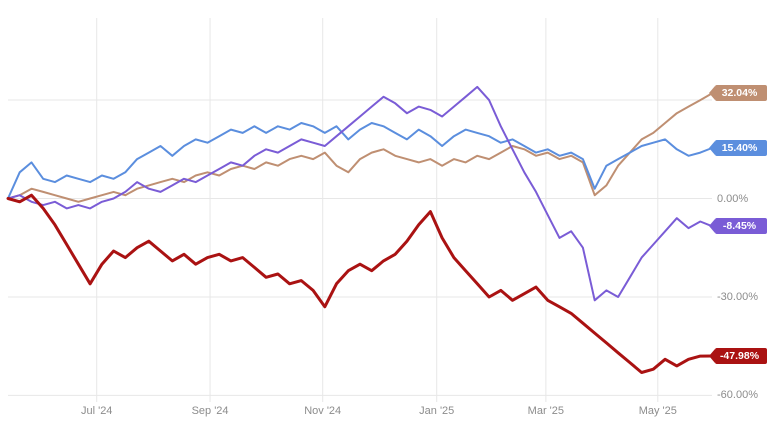 This screenshot has width=768, height=424. Describe the element at coordinates (437, 411) in the screenshot. I see `x-axis-tick-jan25: Jan '25` at that location.